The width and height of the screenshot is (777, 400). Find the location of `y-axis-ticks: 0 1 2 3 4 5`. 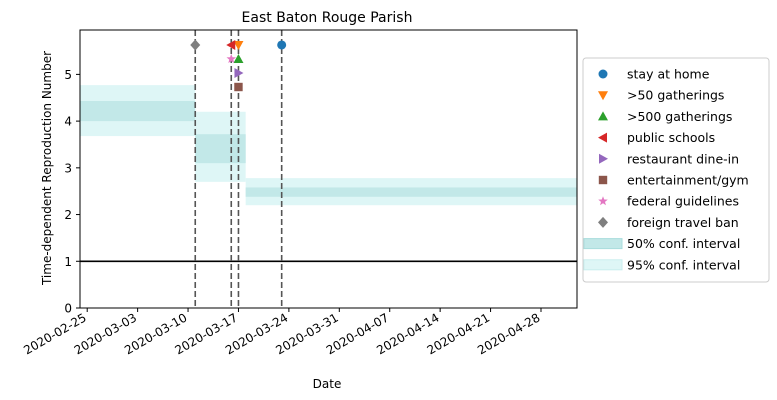

y-axis-ticks: 0 1 2 3 4 5 is located at coordinates (72, 192).